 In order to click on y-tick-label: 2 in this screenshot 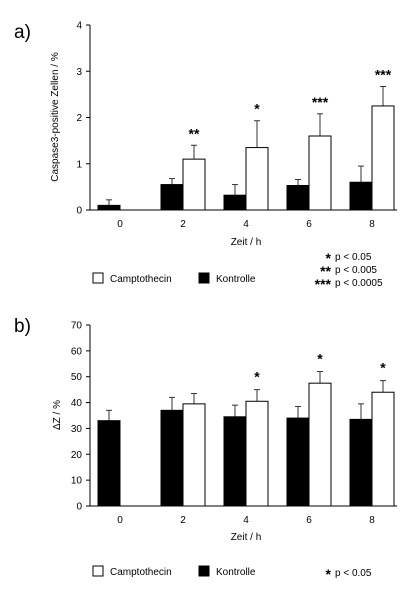, I will do `click(79, 118)`.